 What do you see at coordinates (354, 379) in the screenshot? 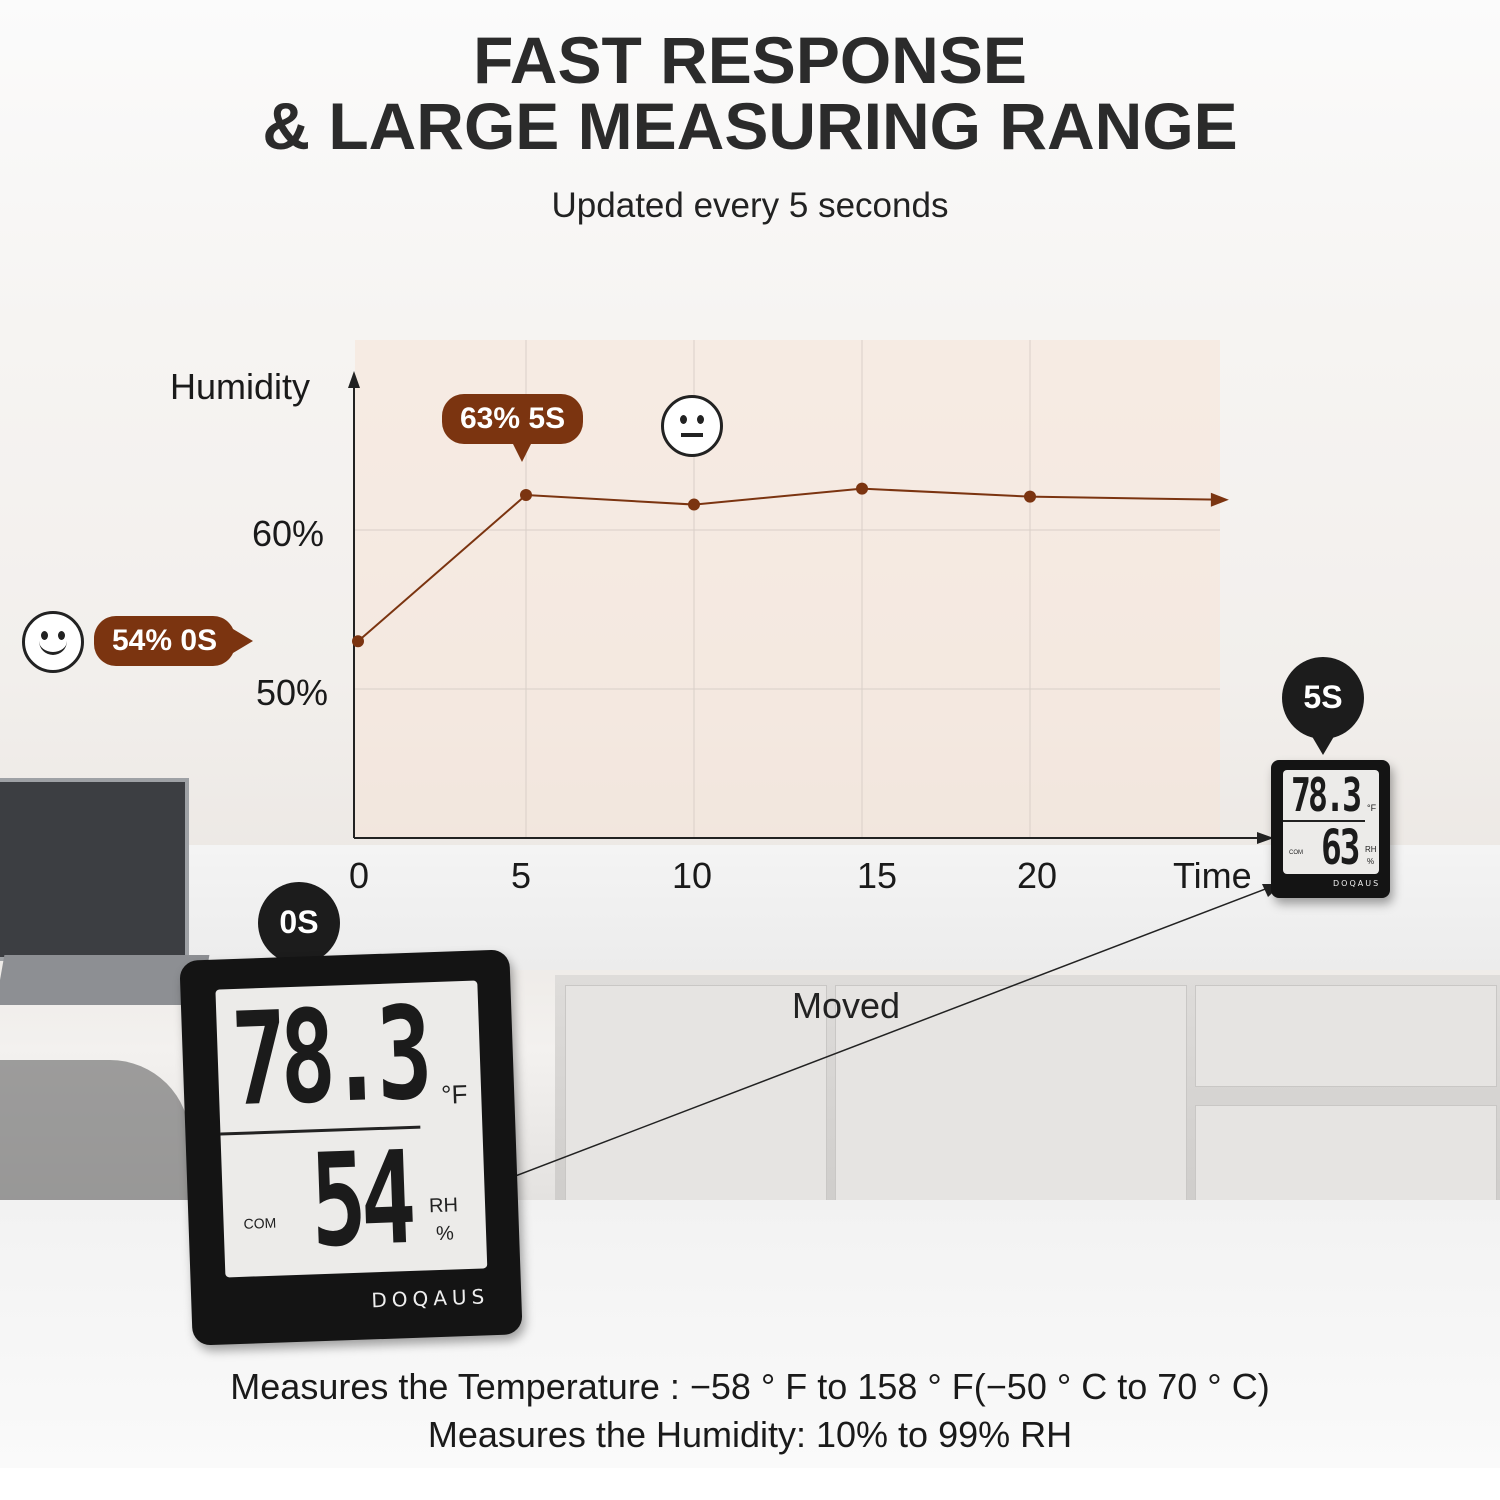
I see `y-axis-arrow-icon` at bounding box center [354, 379].